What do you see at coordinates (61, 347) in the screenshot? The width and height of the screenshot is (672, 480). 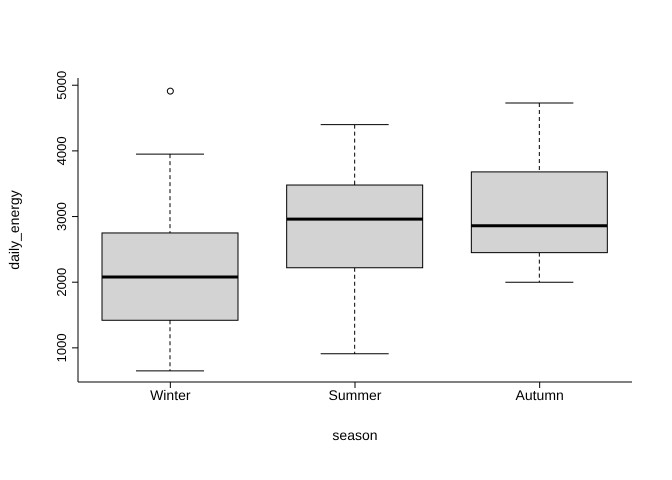 I see `y-tick-label: 1000` at bounding box center [61, 347].